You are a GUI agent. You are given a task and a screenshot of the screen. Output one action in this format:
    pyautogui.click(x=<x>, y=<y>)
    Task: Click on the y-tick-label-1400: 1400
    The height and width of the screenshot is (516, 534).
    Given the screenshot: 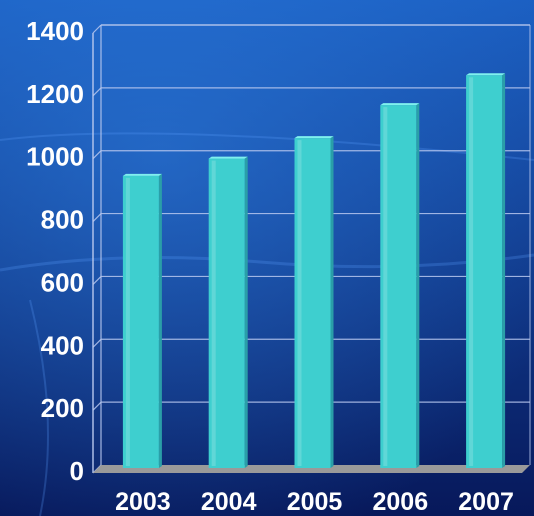 What is the action you would take?
    pyautogui.click(x=55, y=31)
    